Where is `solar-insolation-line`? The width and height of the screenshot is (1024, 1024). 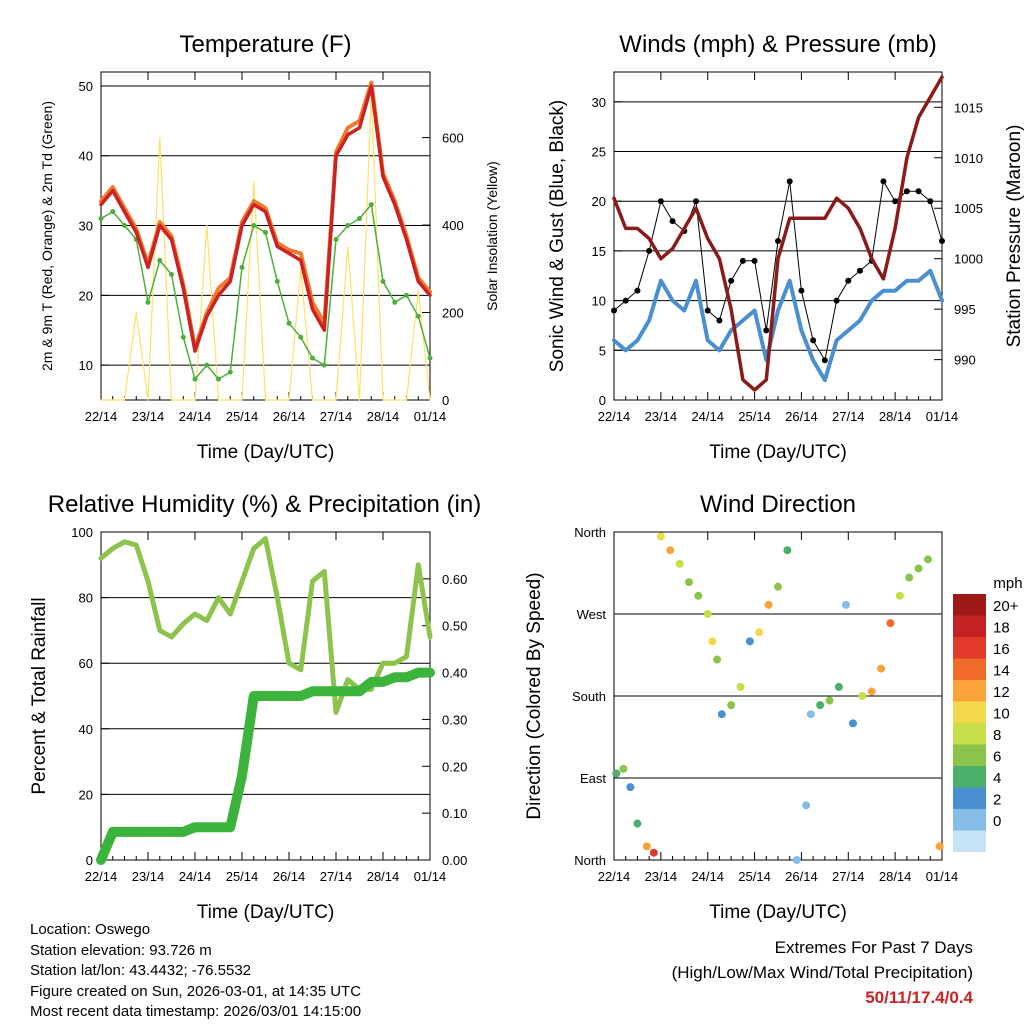
solar-insolation-line is located at coordinates (265, 247).